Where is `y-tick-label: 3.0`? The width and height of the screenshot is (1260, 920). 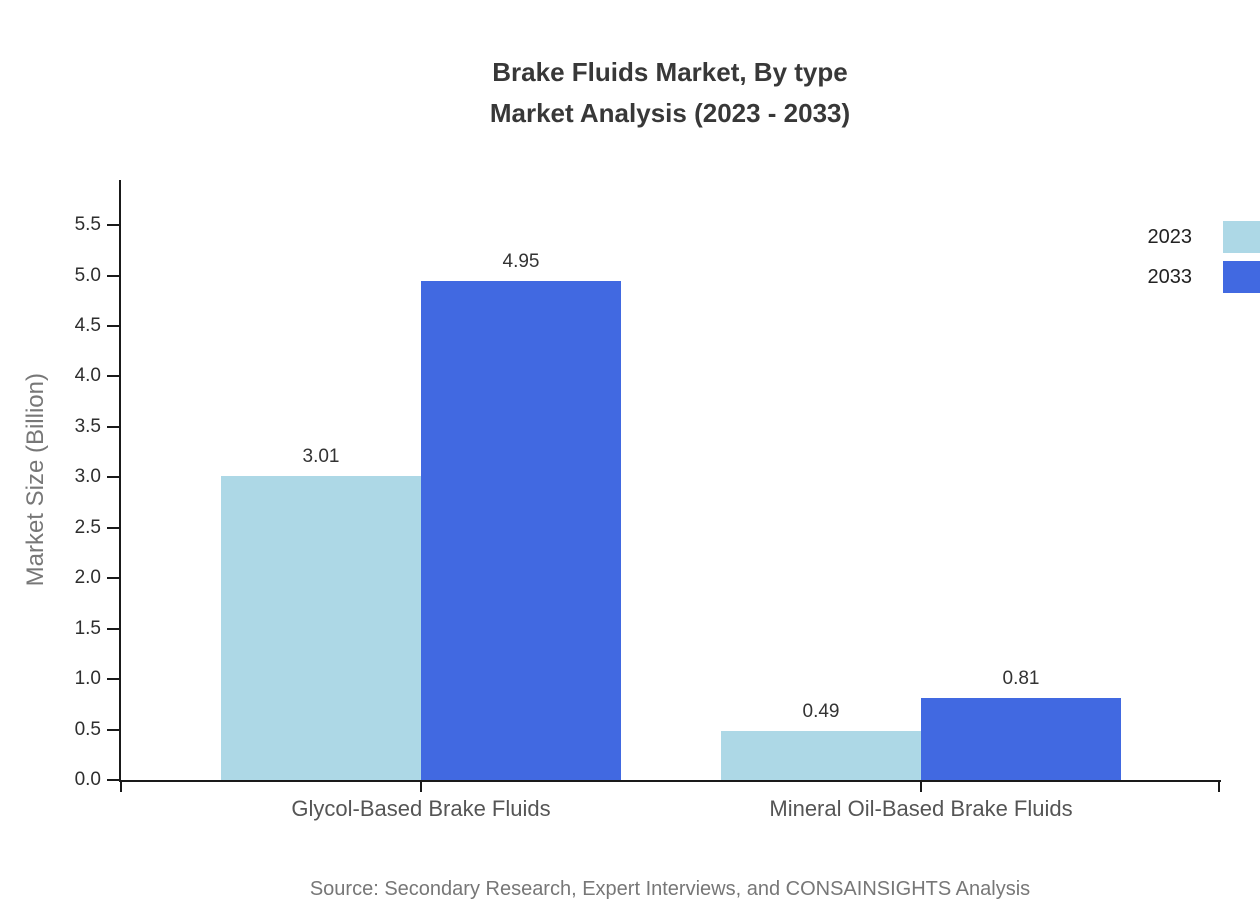 y-tick-label: 3.0 is located at coordinates (87, 477).